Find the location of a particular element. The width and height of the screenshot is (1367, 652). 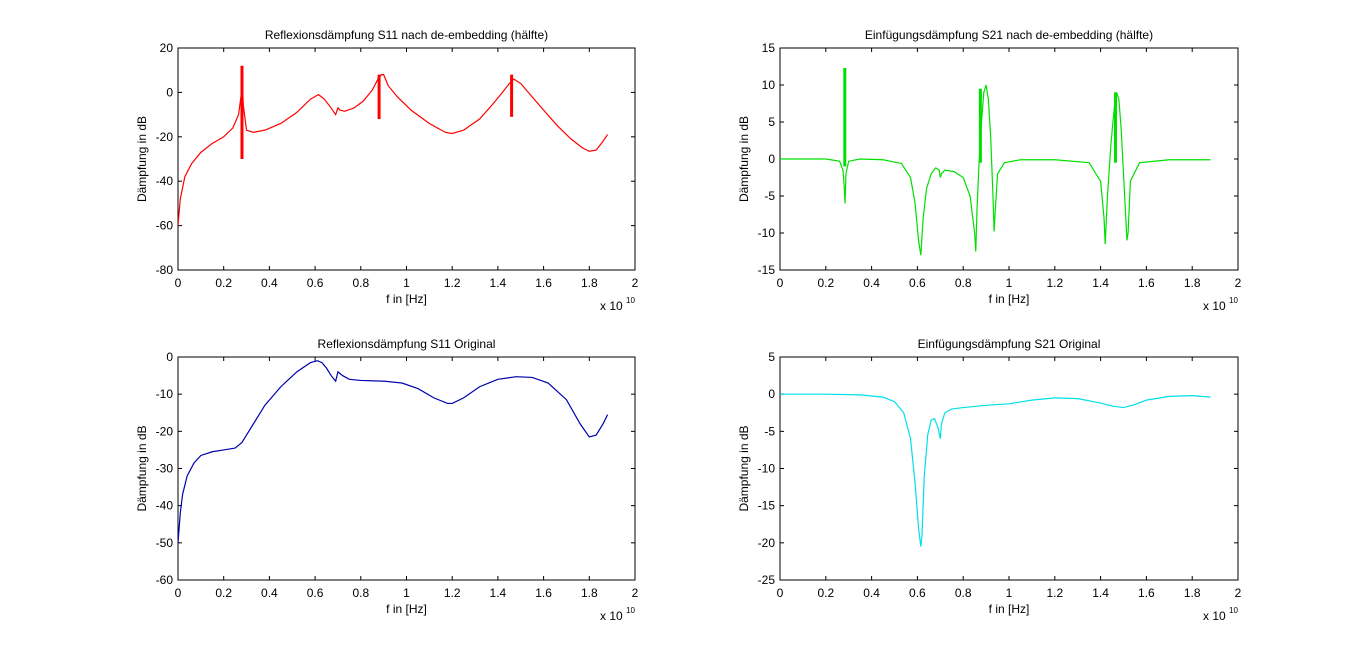

y-tick-label: -30 is located at coordinates (165, 469).